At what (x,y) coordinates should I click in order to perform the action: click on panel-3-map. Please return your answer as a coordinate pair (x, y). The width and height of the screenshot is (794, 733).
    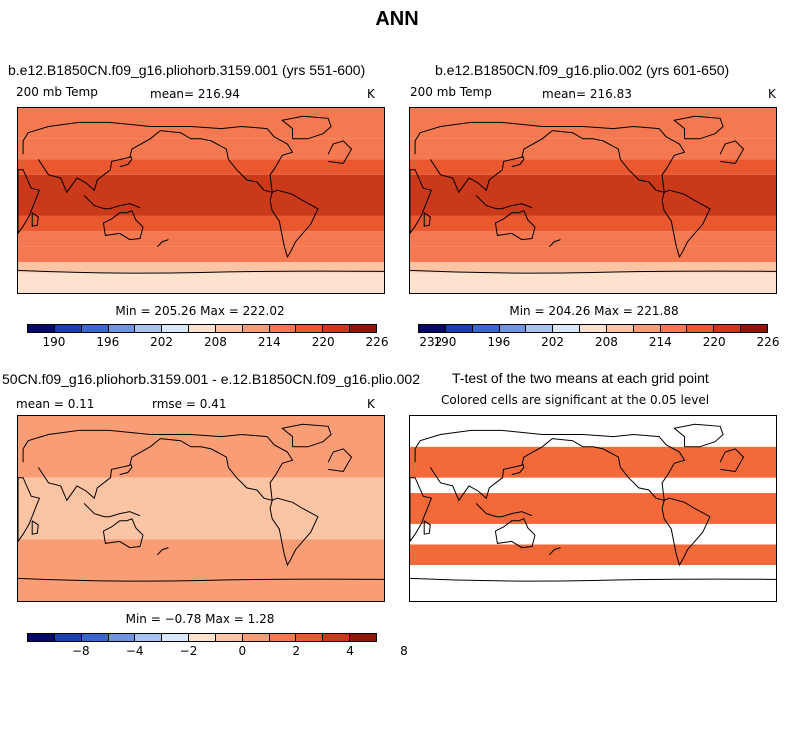
    Looking at the image, I should click on (201, 508).